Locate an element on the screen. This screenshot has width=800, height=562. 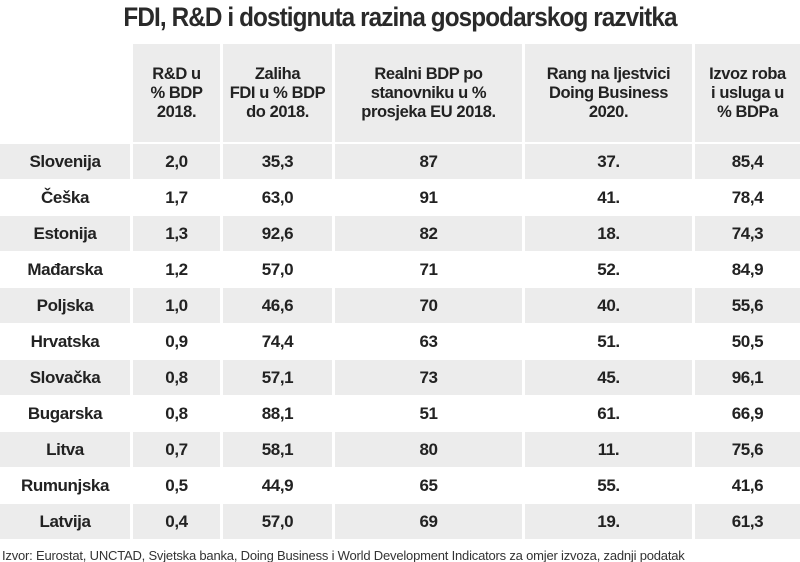
table-cell: 46,6 is located at coordinates (277, 305).